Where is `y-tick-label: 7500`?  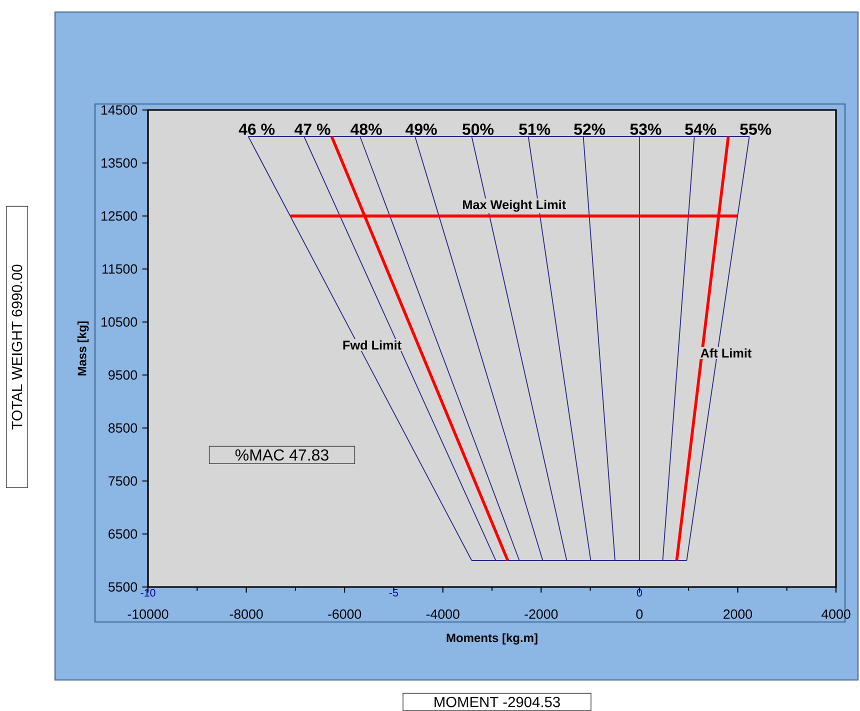 y-tick-label: 7500 is located at coordinates (123, 481).